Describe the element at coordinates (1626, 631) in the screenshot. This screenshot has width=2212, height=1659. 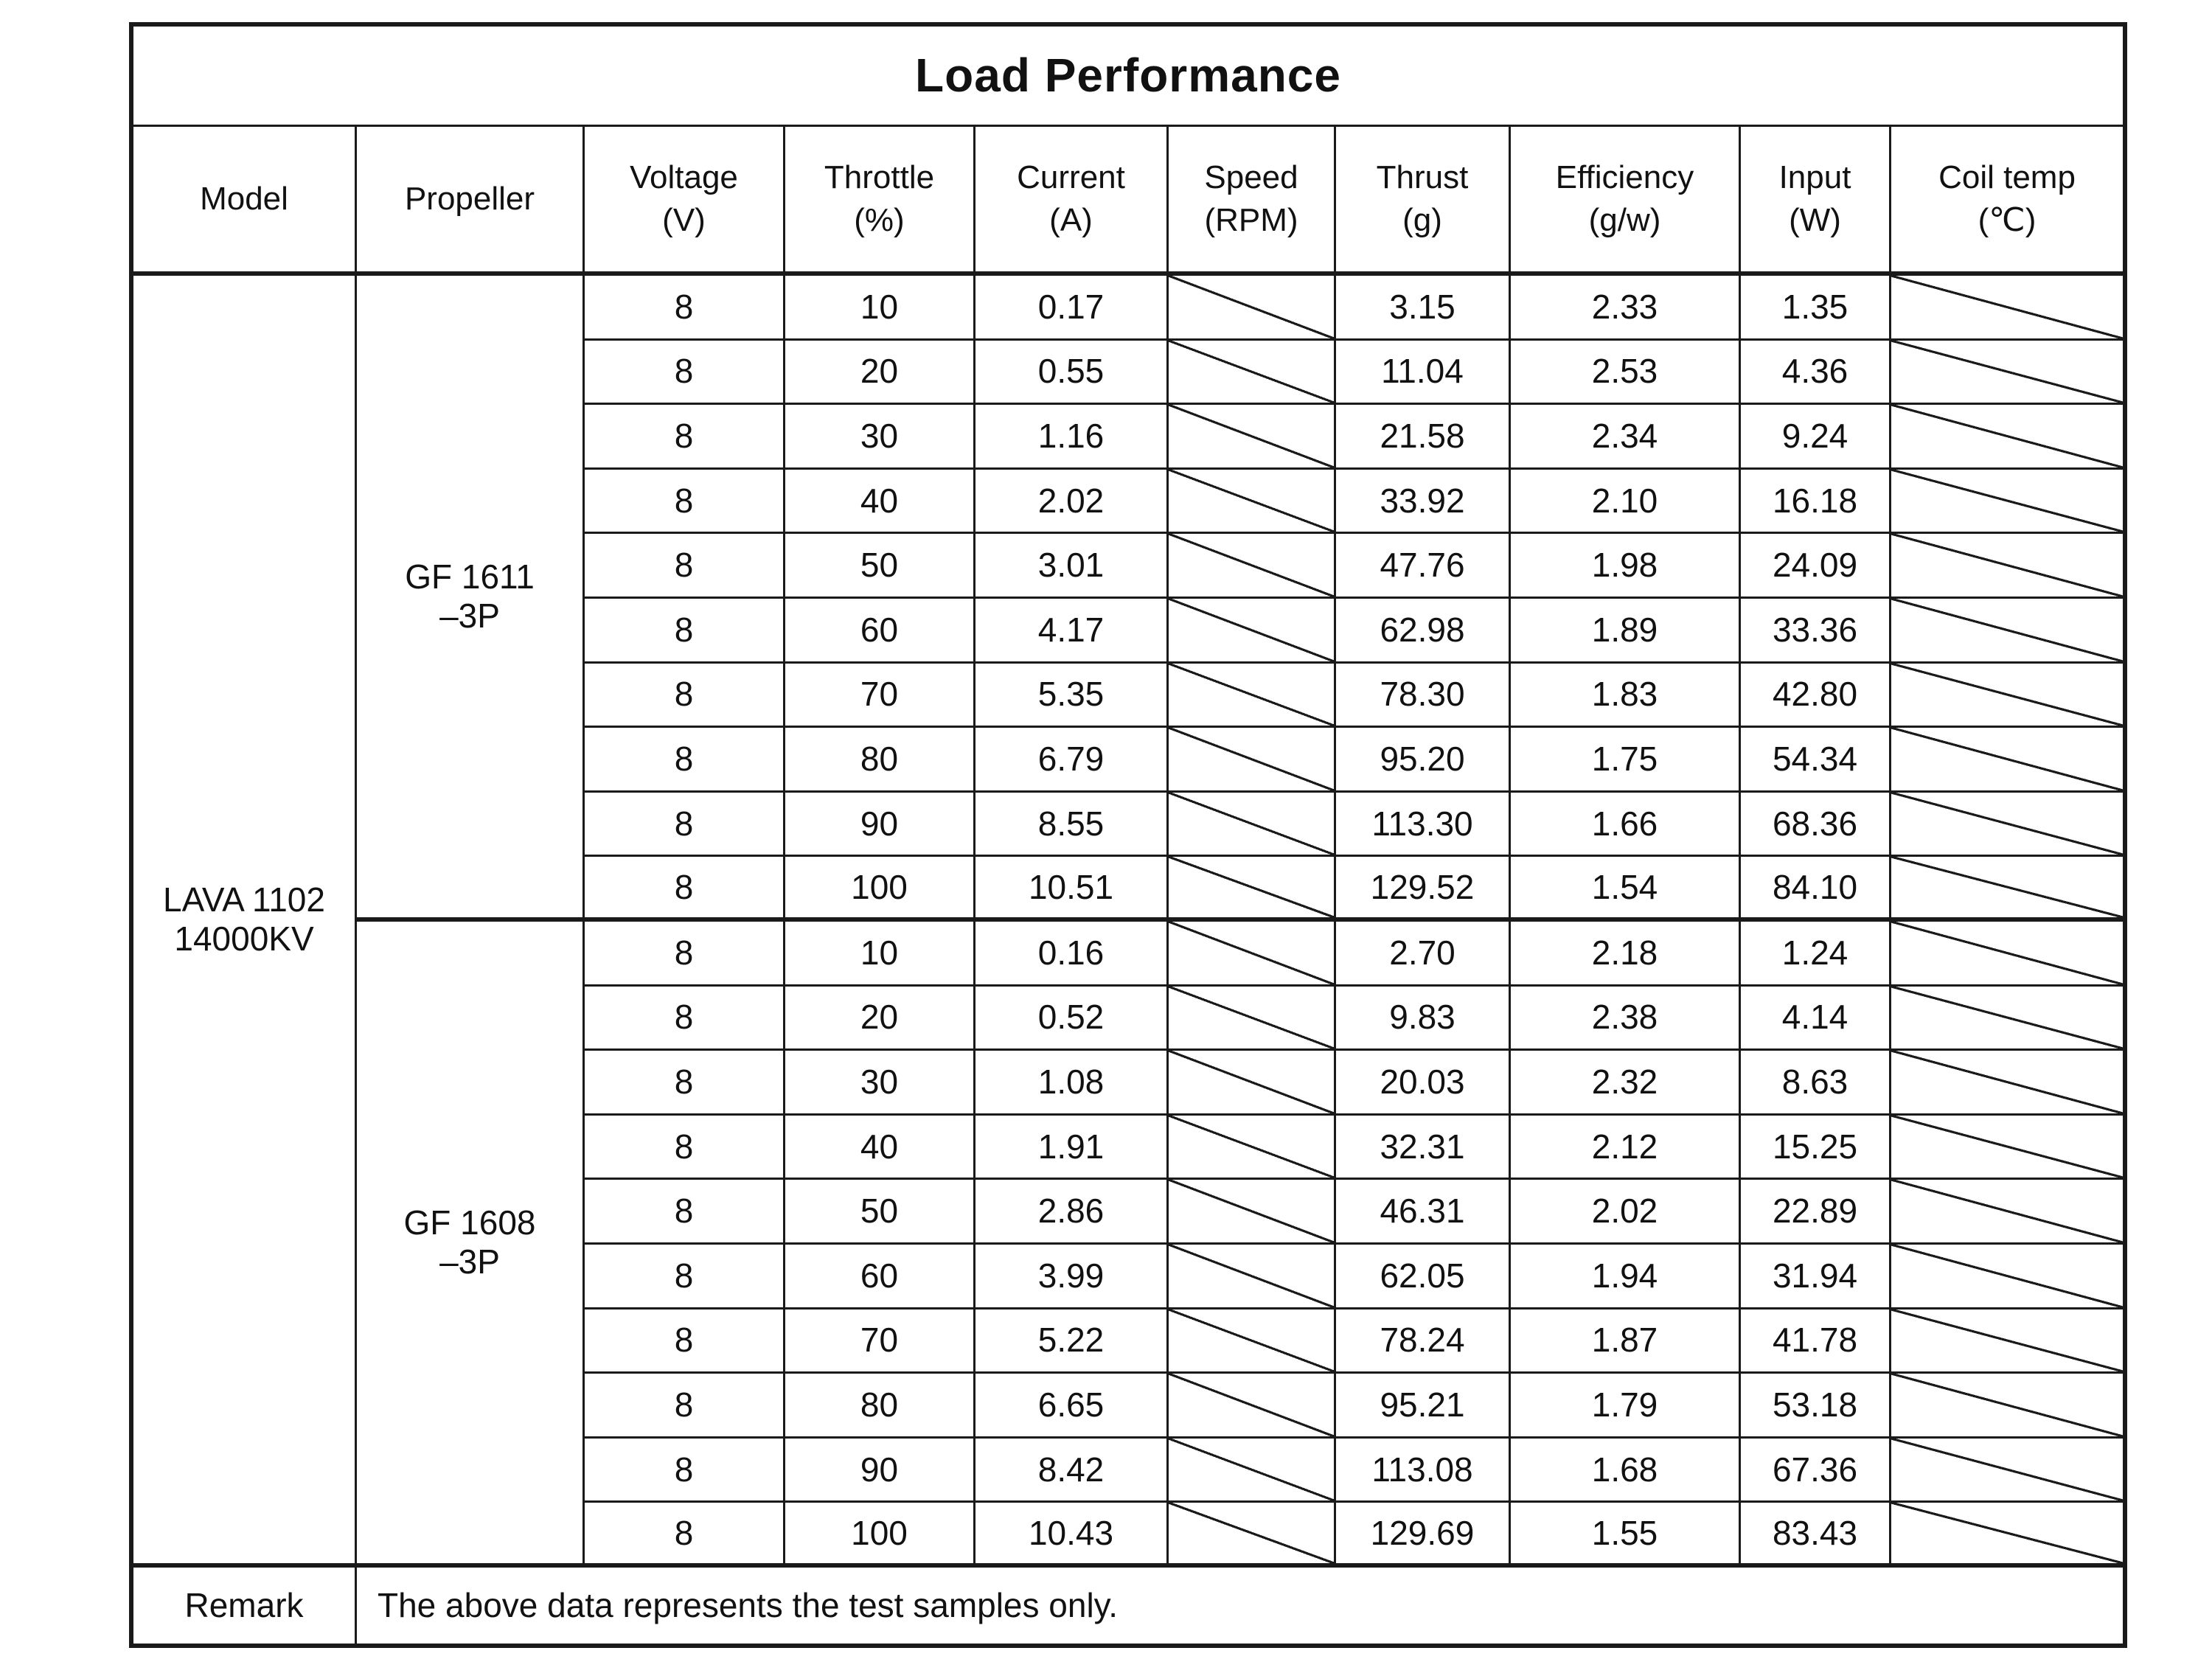
I see `cell-efficiency: 1.89` at that location.